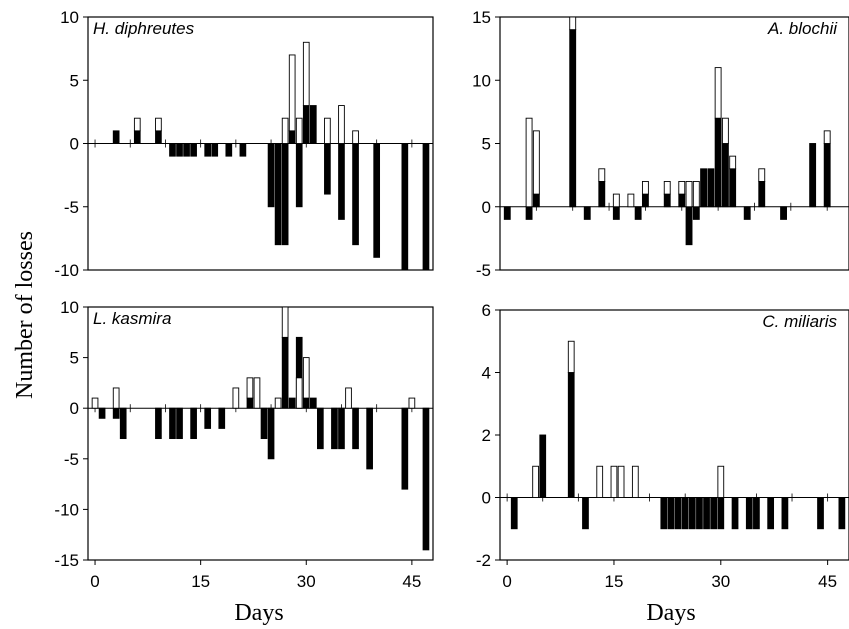  What do you see at coordinates (486, 373) in the screenshot?
I see `panel-c-miliaris-ytick-label: 4` at bounding box center [486, 373].